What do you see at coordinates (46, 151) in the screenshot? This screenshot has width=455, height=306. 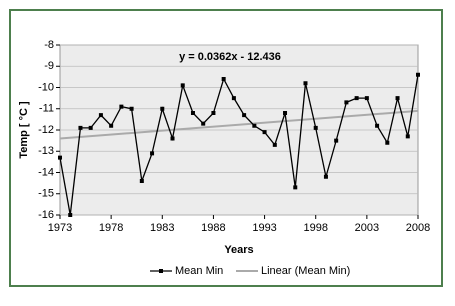 I see `y-tick-label: -13` at bounding box center [46, 151].